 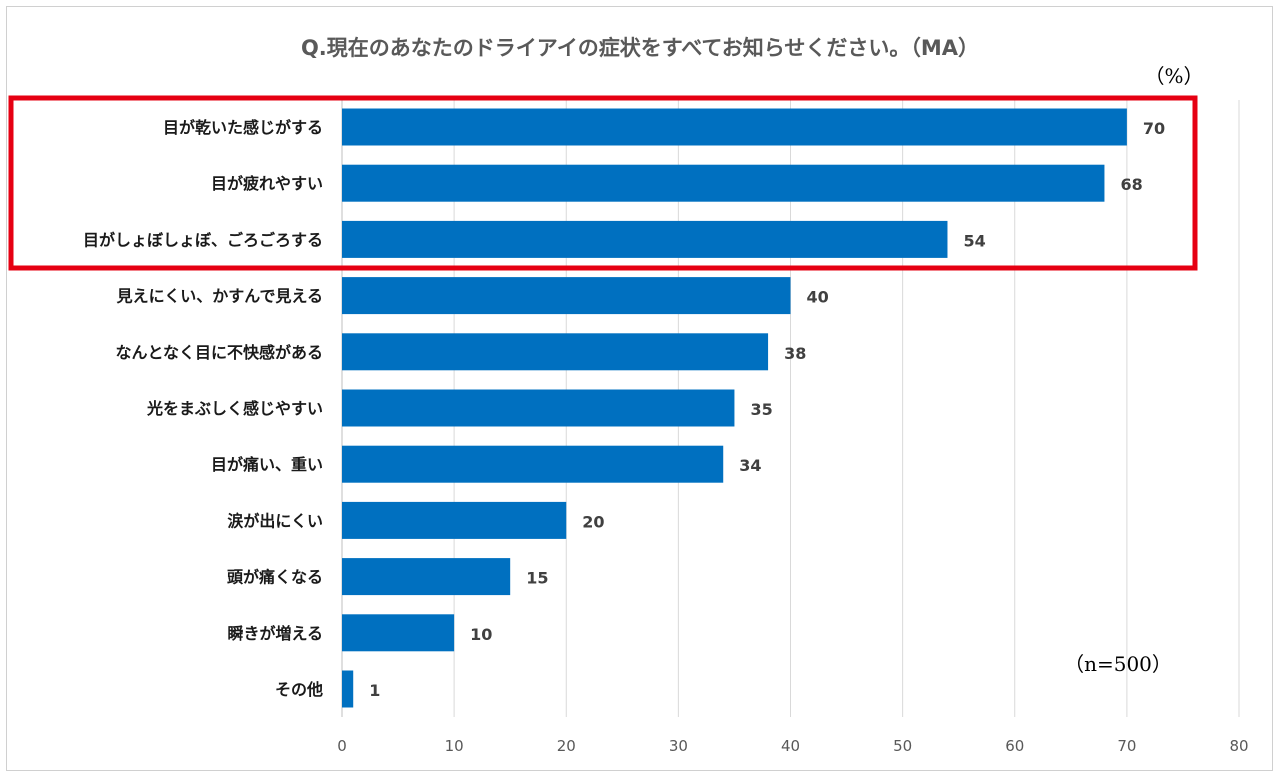 What do you see at coordinates (299, 689) in the screenshot?
I see `category-label: その他` at bounding box center [299, 689].